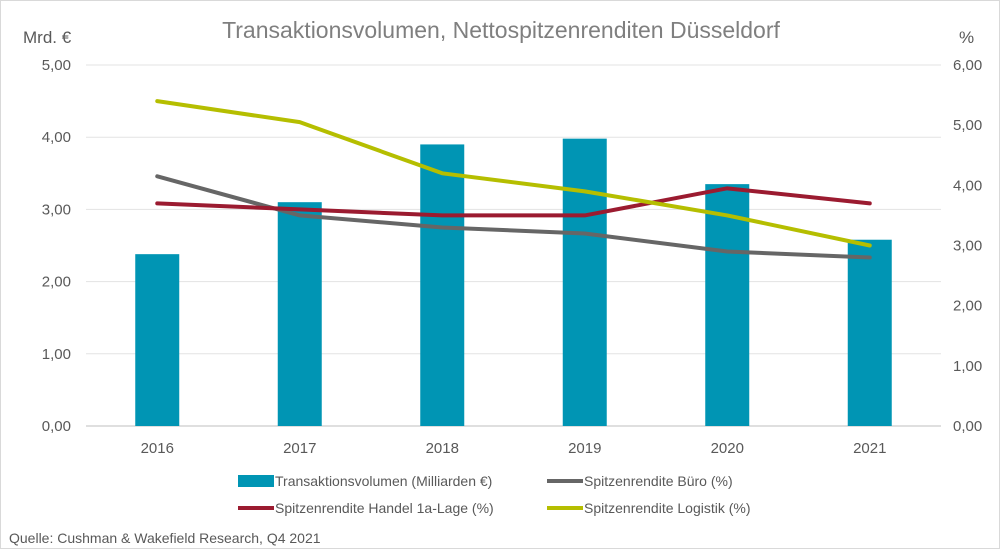  What do you see at coordinates (967, 65) in the screenshot?
I see `y-tick-right: 6,00` at bounding box center [967, 65].